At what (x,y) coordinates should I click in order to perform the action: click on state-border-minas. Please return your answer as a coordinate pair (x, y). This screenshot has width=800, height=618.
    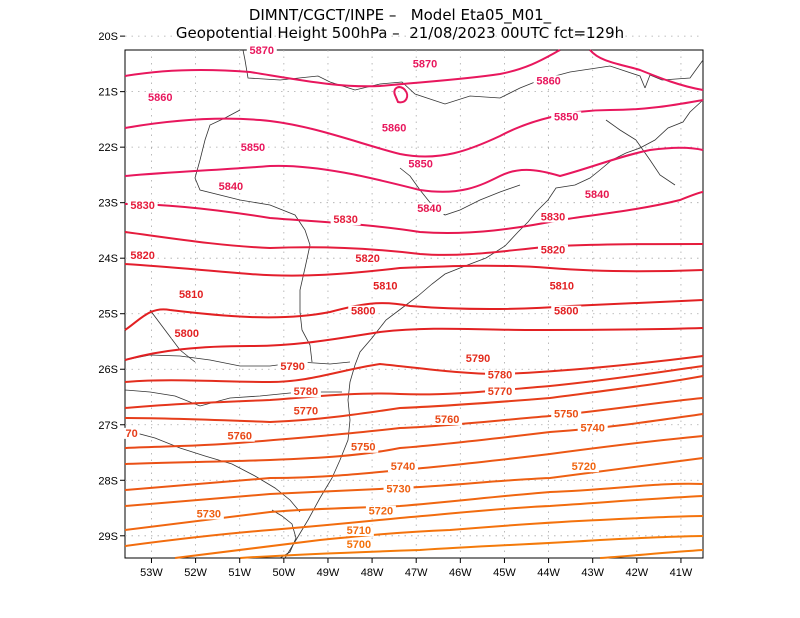
    Looking at the image, I should click on (674, 74).